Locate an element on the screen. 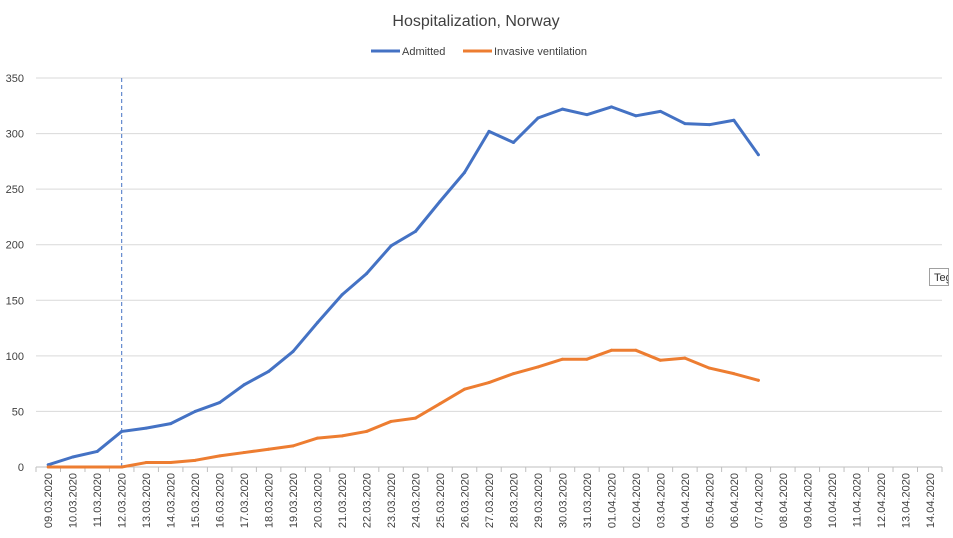 Image resolution: width=953 pixels, height=538 pixels. x-tick-label: 19.03.2020 is located at coordinates (294, 500).